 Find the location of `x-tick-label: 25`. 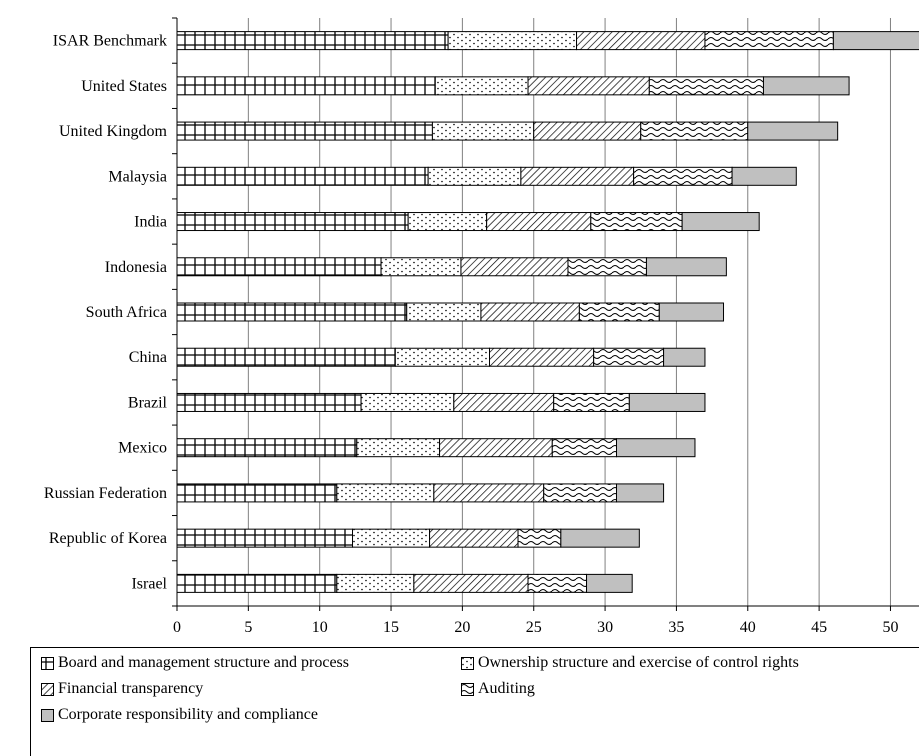

x-tick-label: 25 is located at coordinates (534, 627).